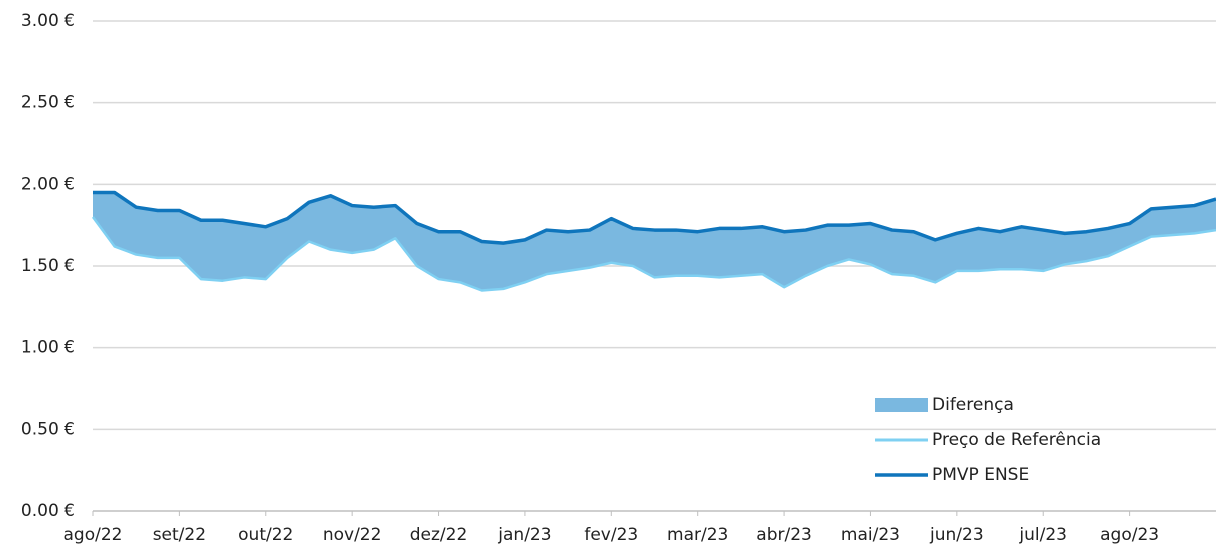  I want to click on x-tick-label: jan/23, so click(524, 535).